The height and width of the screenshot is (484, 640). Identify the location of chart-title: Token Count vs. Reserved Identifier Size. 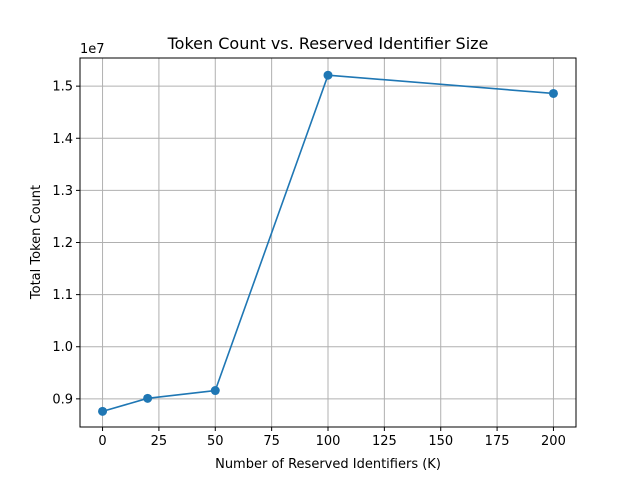
(328, 43).